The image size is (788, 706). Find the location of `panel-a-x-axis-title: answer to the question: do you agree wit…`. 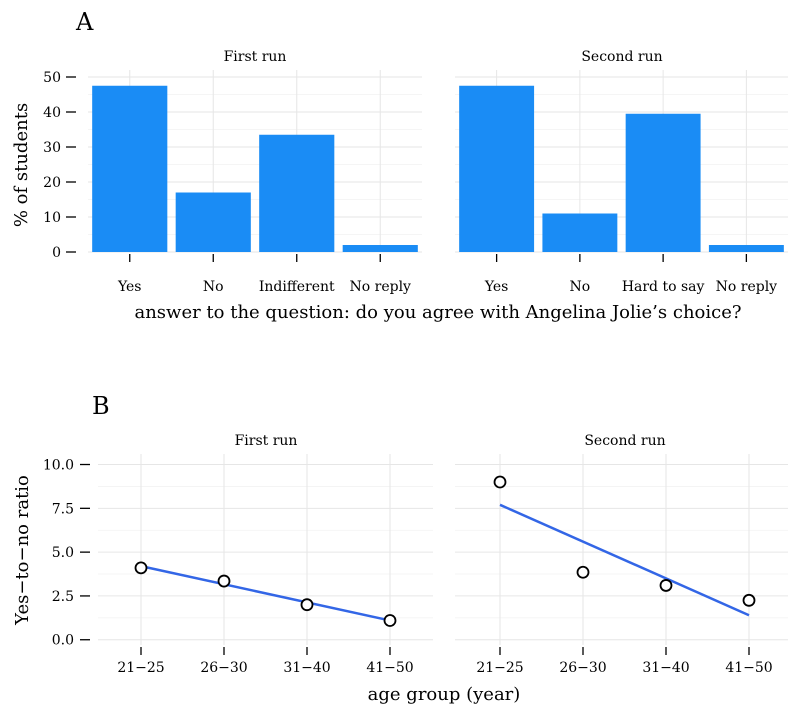

panel-a-x-axis-title: answer to the question: do you agree wit… is located at coordinates (437, 312).